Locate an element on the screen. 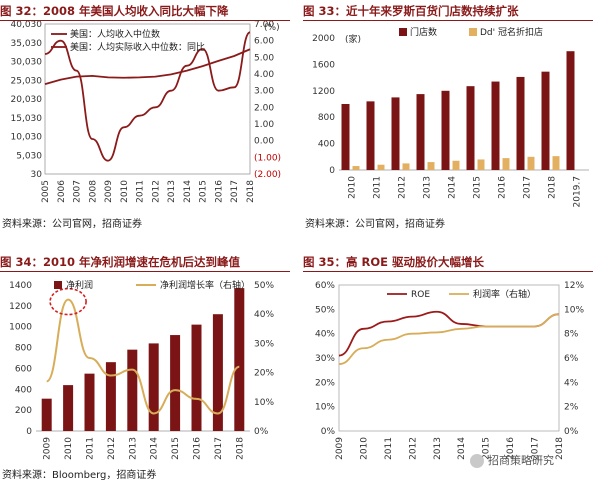 The width and height of the screenshot is (600, 483). panel-34-title: 图 34：2010 年净利润增速在危机后达到峰值 is located at coordinates (145, 262).